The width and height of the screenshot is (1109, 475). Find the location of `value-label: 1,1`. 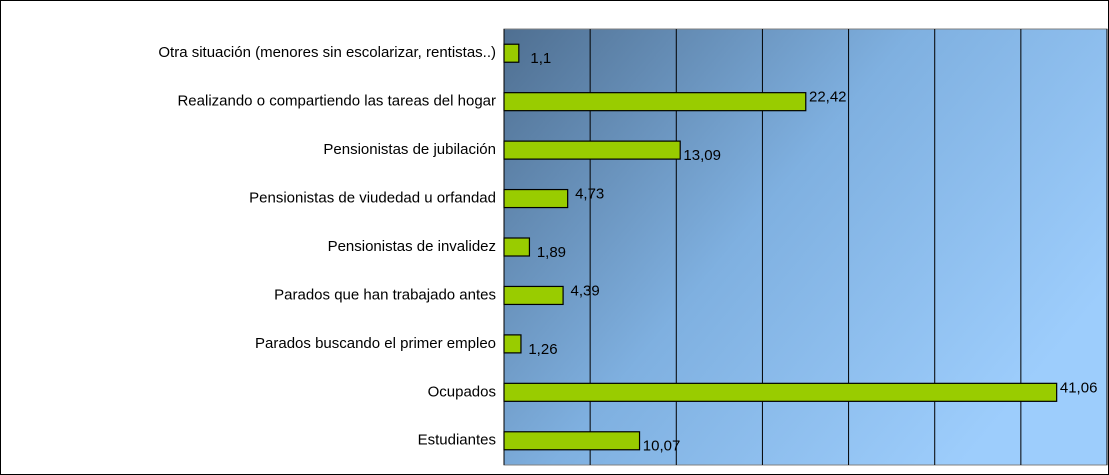

value-label: 1,1 is located at coordinates (540, 58).